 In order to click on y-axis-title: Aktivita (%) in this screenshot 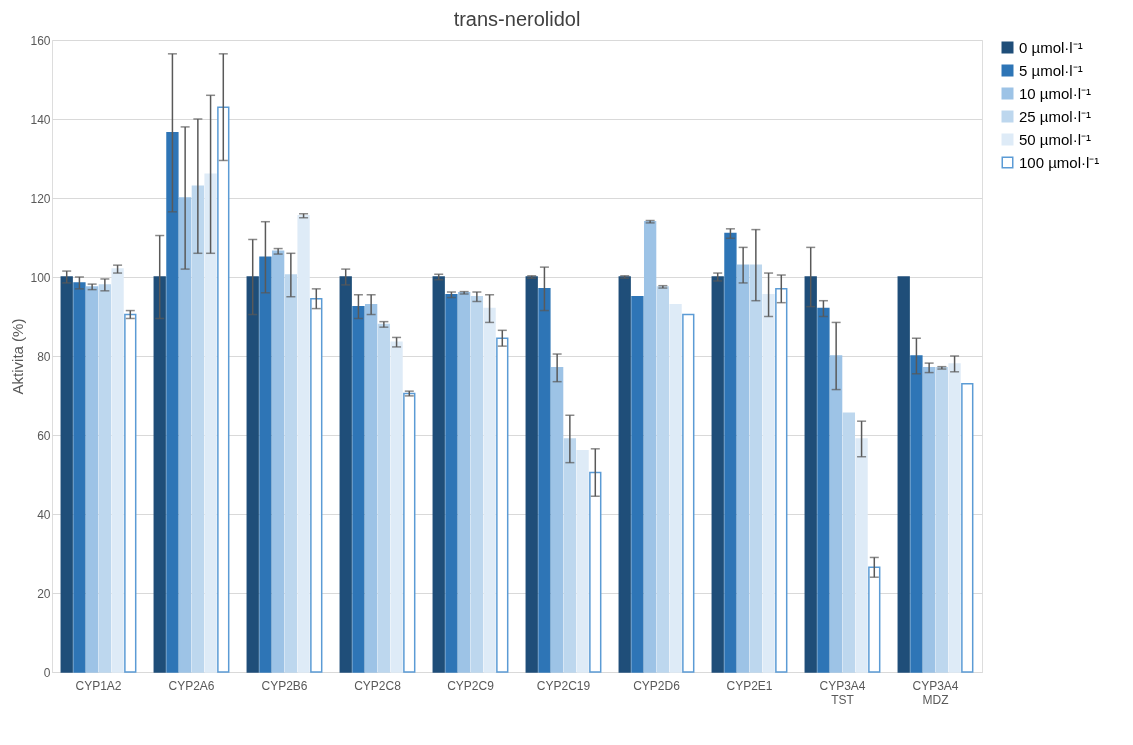, I will do `click(18, 356)`.